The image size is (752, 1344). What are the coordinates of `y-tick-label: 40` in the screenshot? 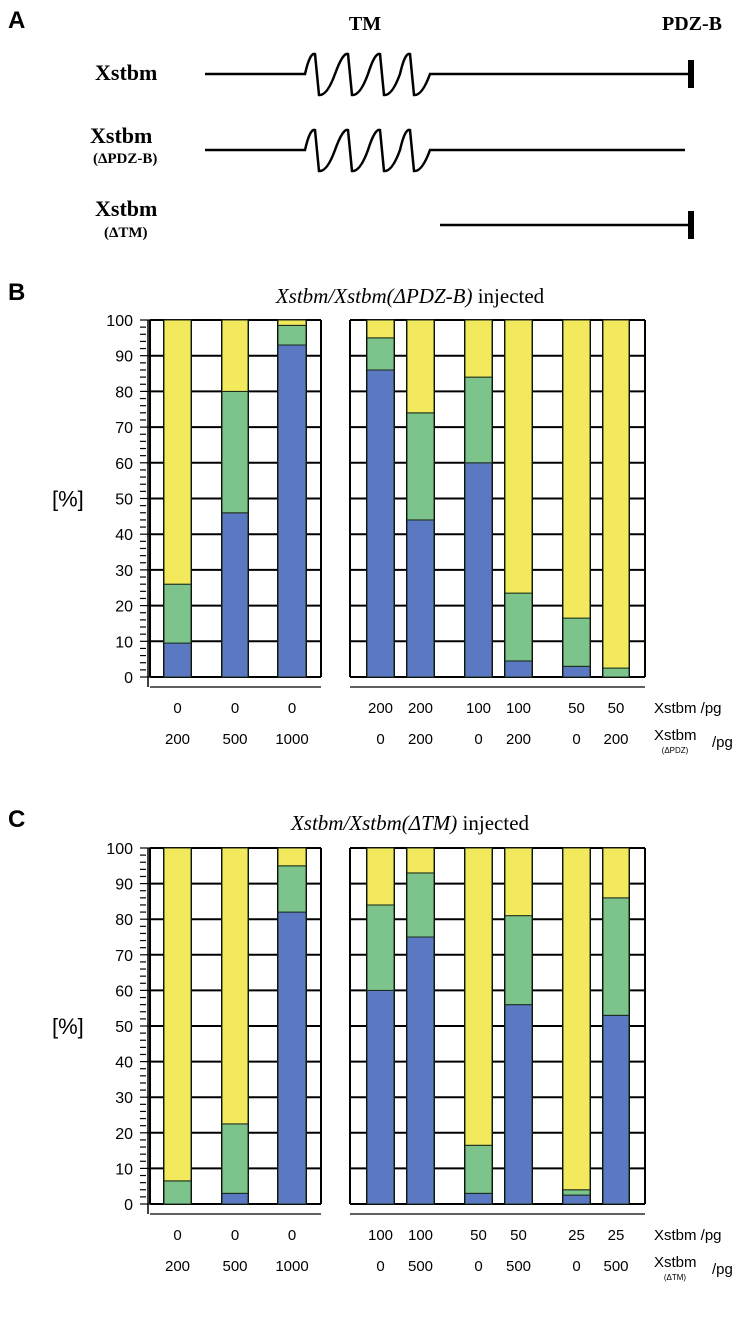 It's located at (124, 1063).